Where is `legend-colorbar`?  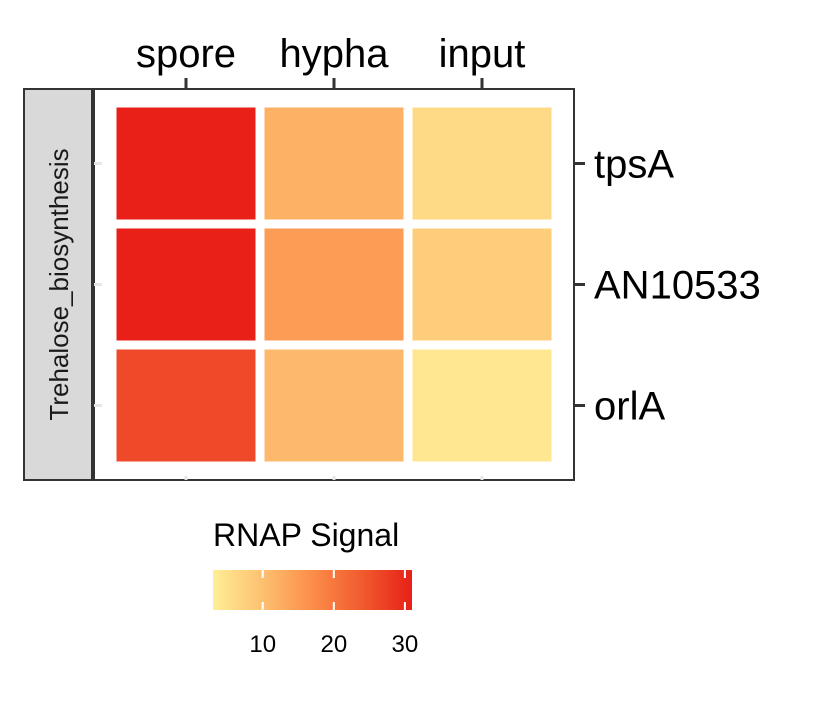
legend-colorbar is located at coordinates (312, 590).